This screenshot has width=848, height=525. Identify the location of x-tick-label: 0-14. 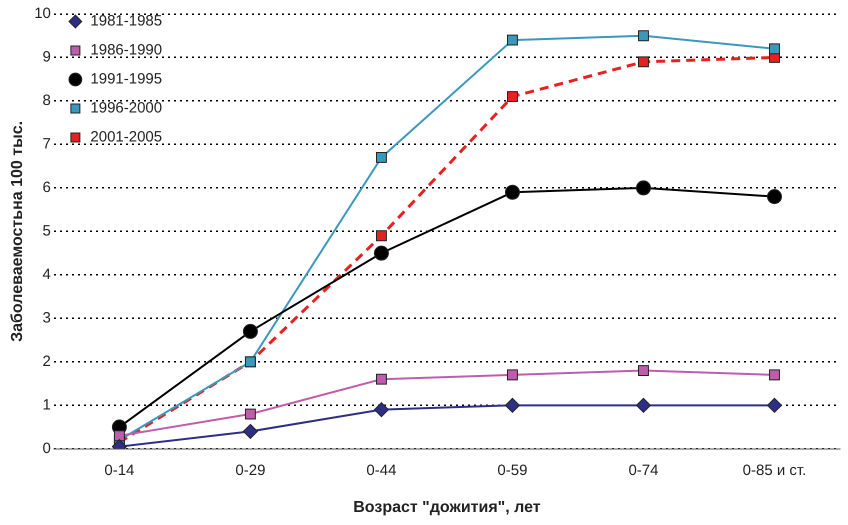
(119, 470).